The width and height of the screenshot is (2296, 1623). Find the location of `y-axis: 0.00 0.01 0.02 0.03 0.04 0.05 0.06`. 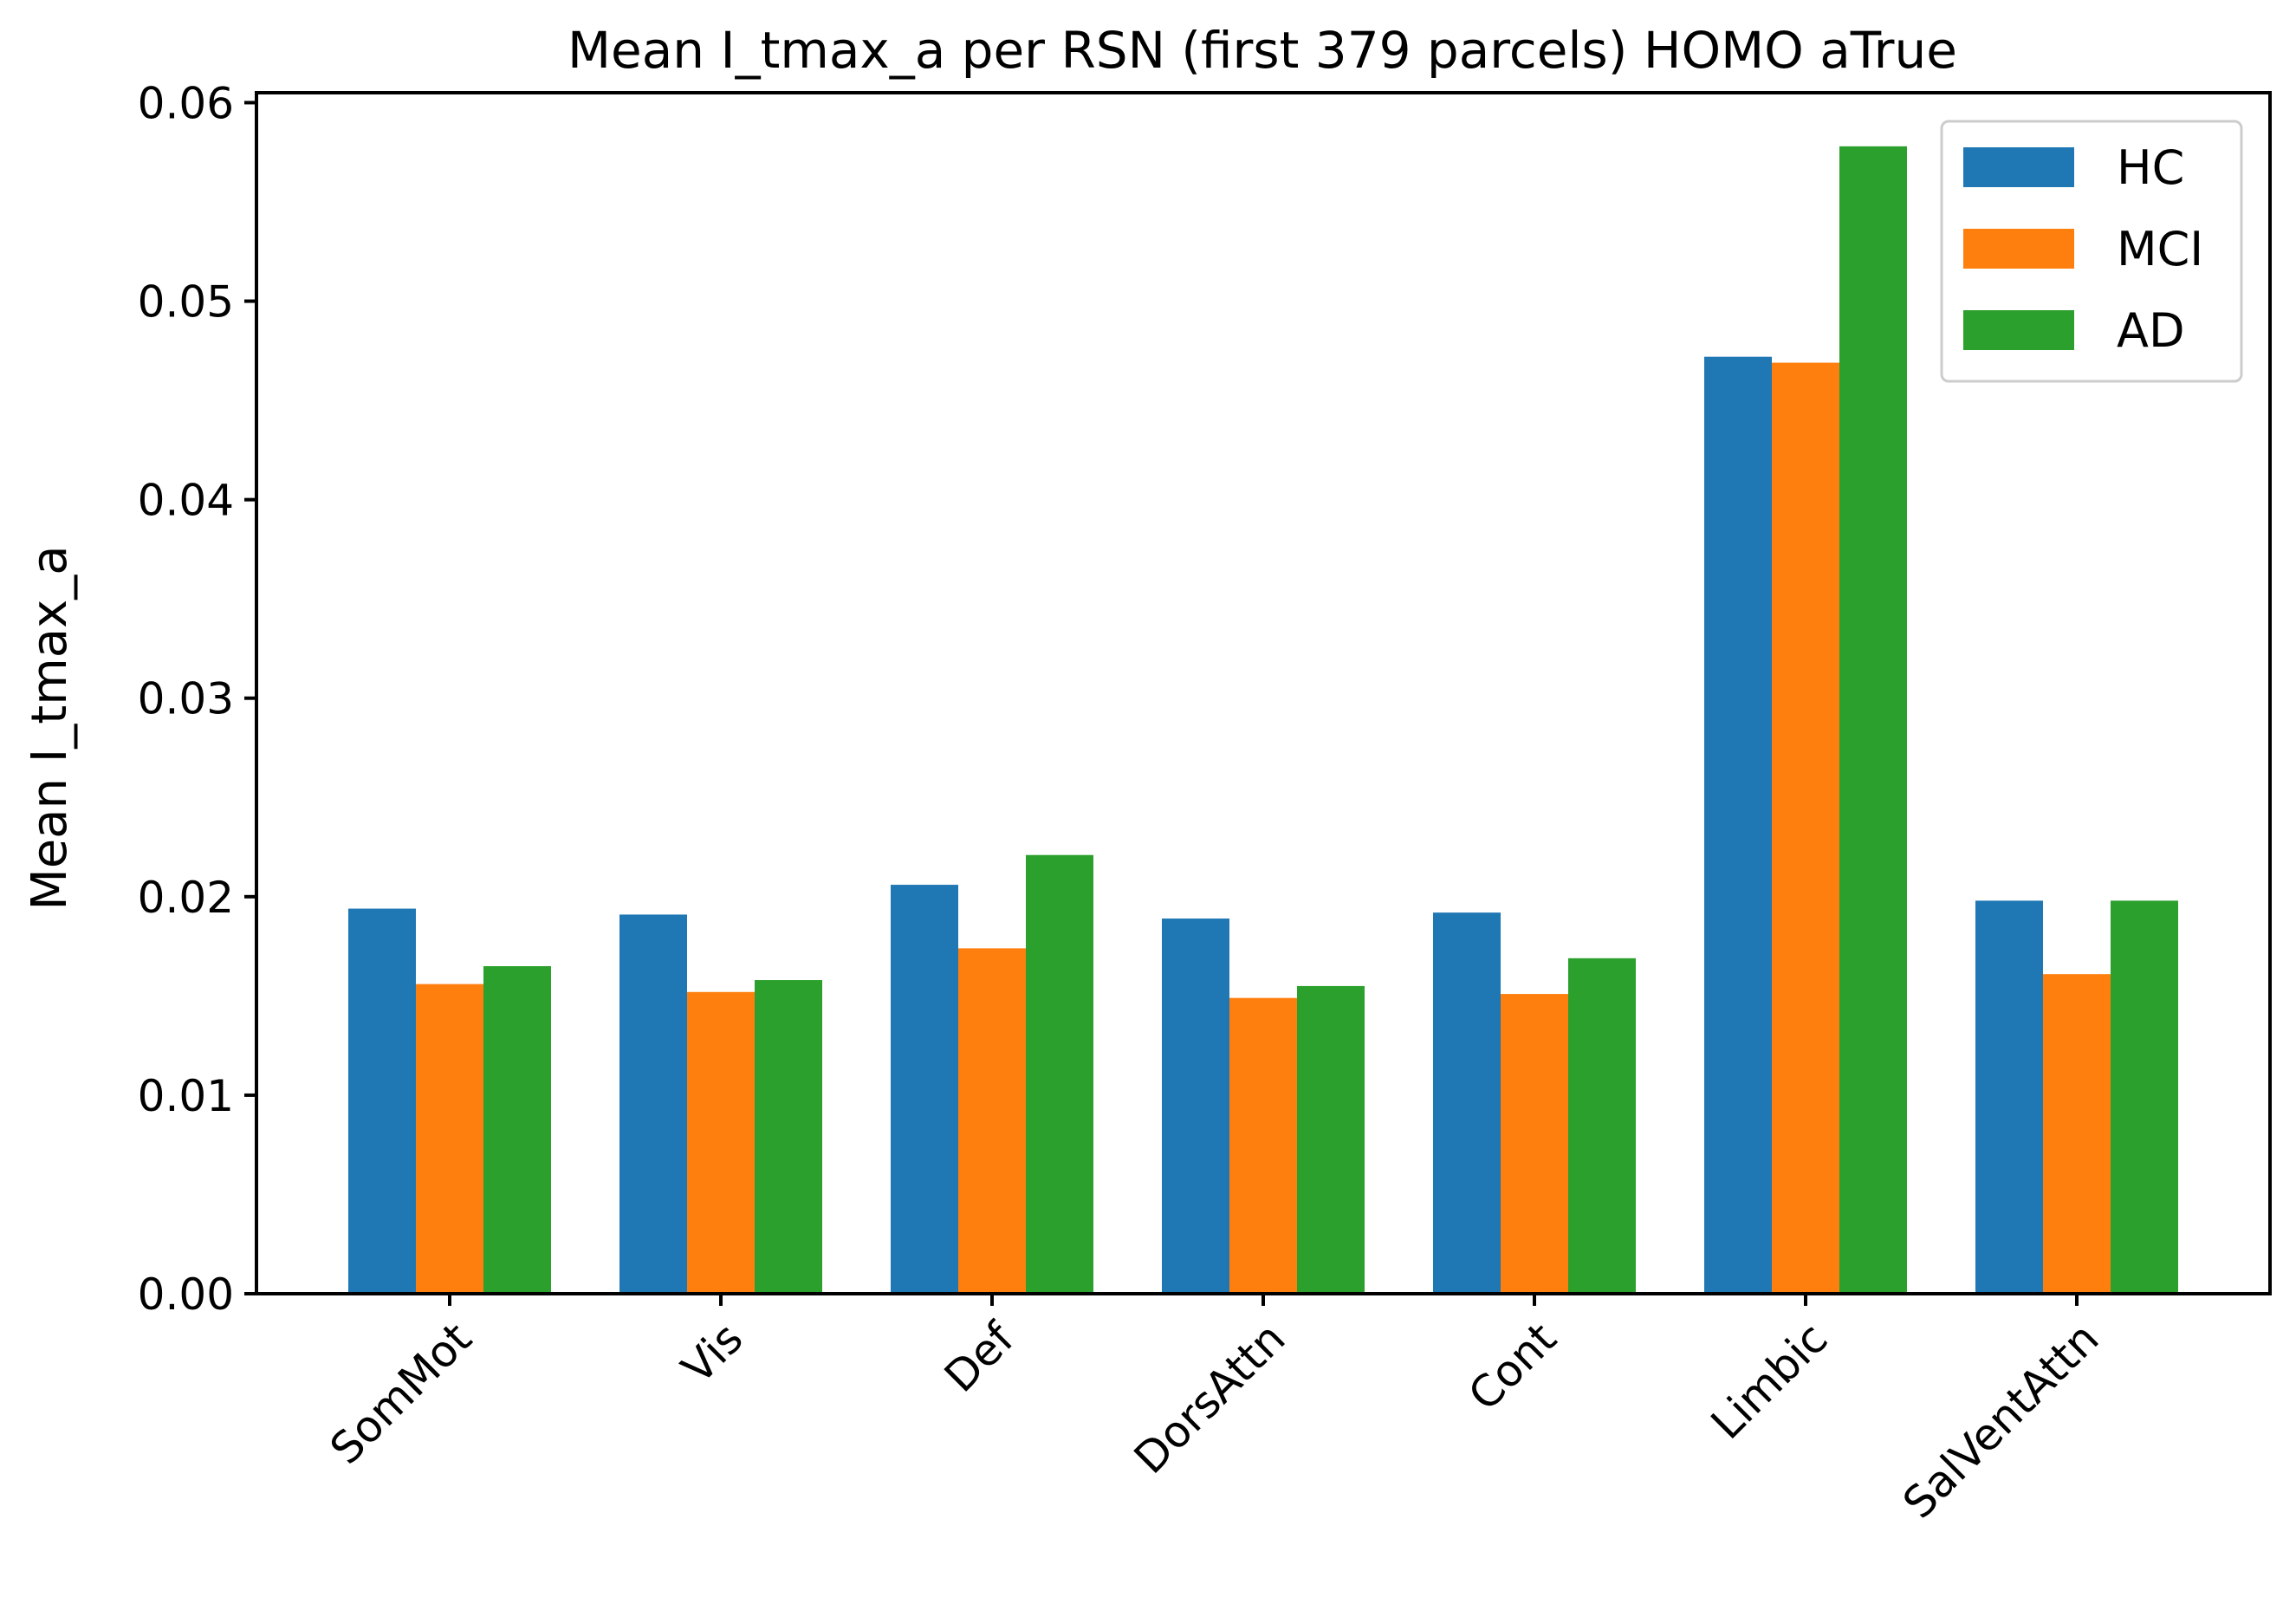

y-axis: 0.00 0.01 0.02 0.03 0.04 0.05 0.06 is located at coordinates (197, 699).